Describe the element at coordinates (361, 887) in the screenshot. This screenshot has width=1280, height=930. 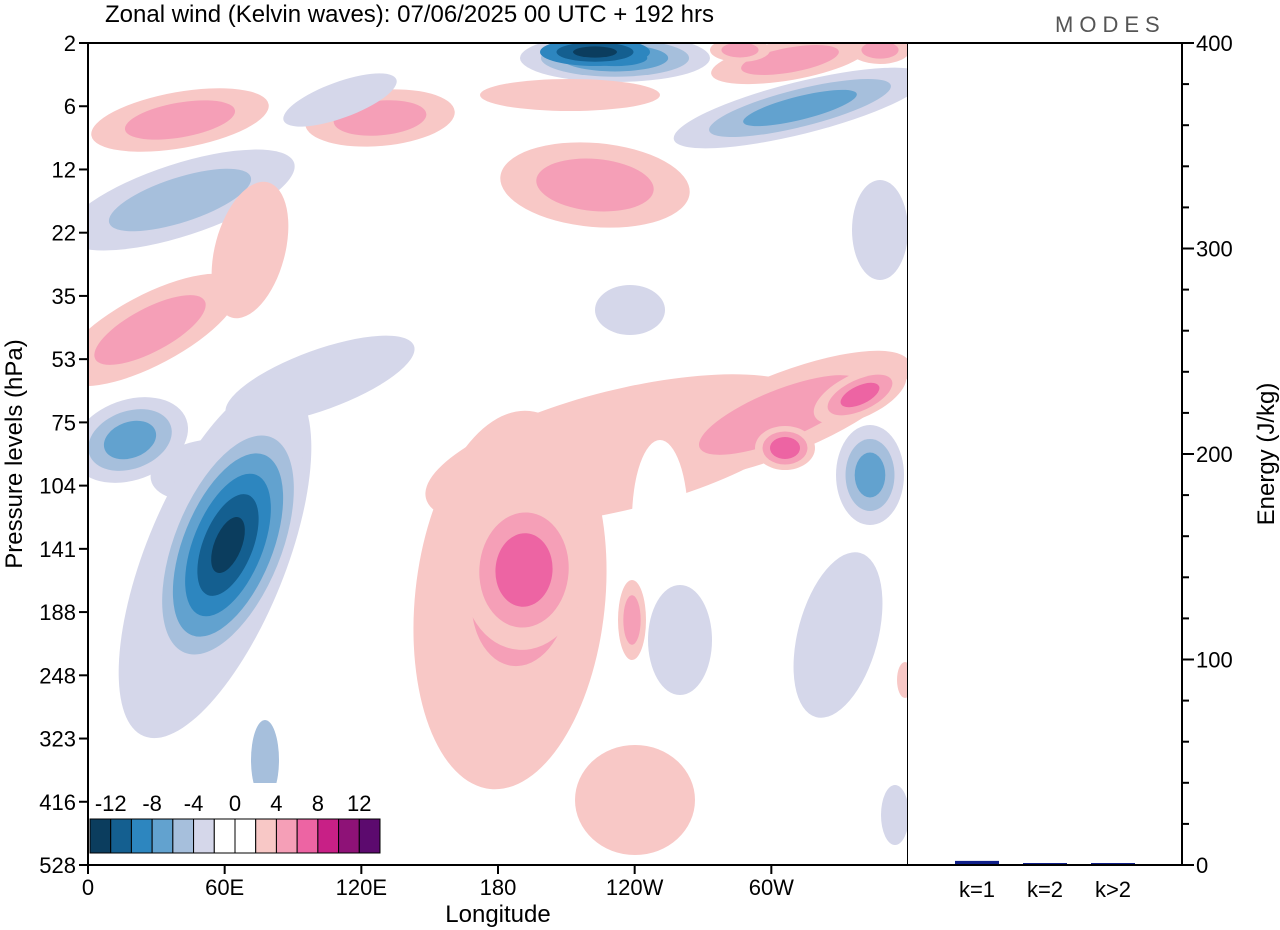
I see `x-tick-label: 120E` at that location.